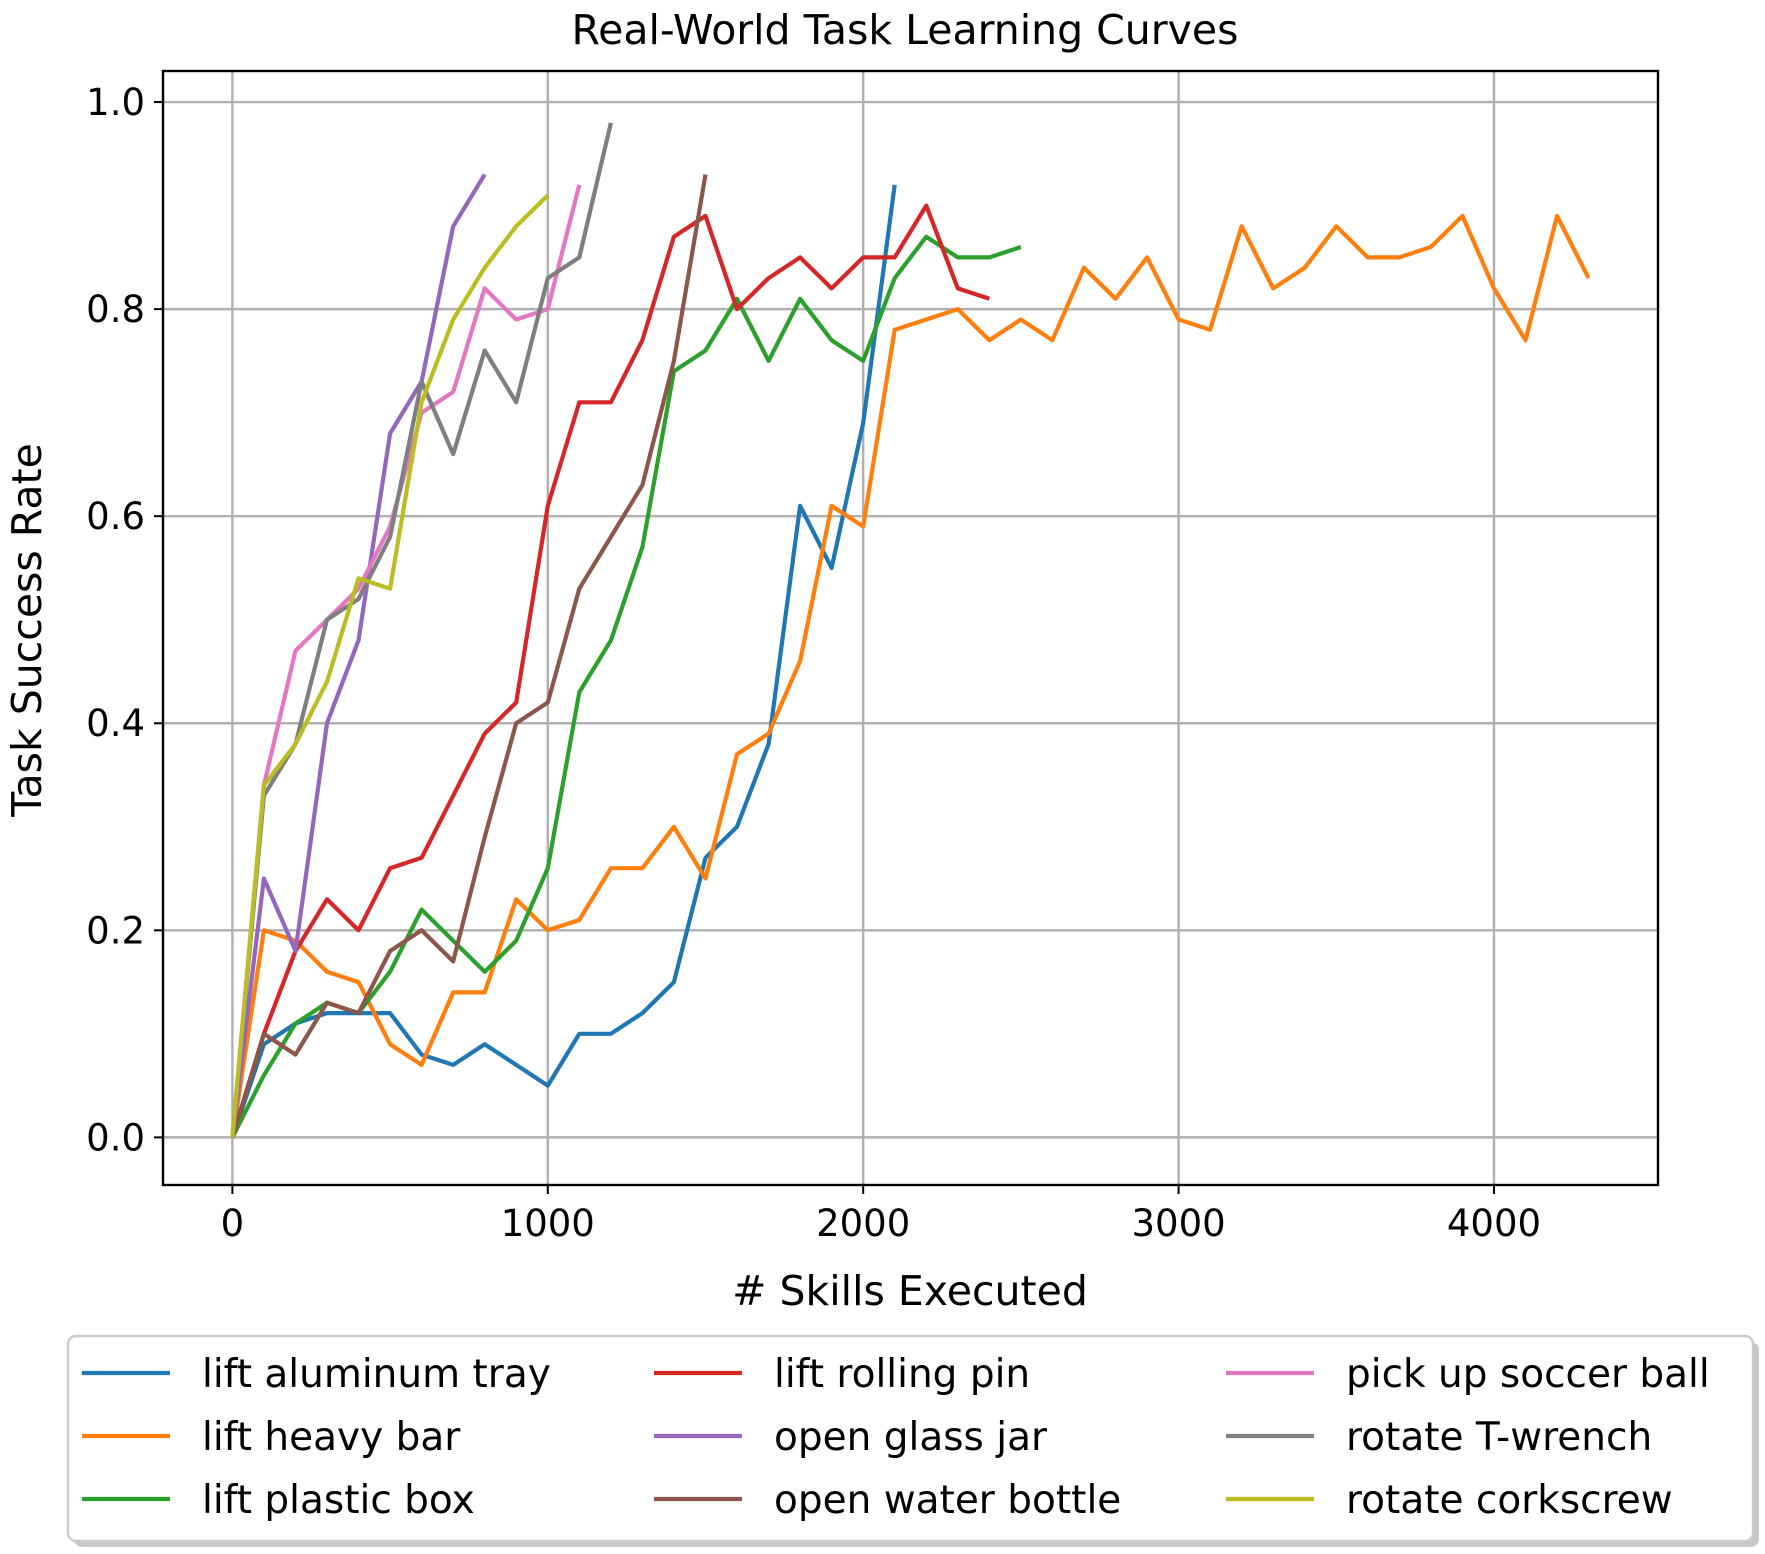 Image resolution: width=1765 pixels, height=1554 pixels. I want to click on x-tick-label: 4000, so click(1494, 1223).